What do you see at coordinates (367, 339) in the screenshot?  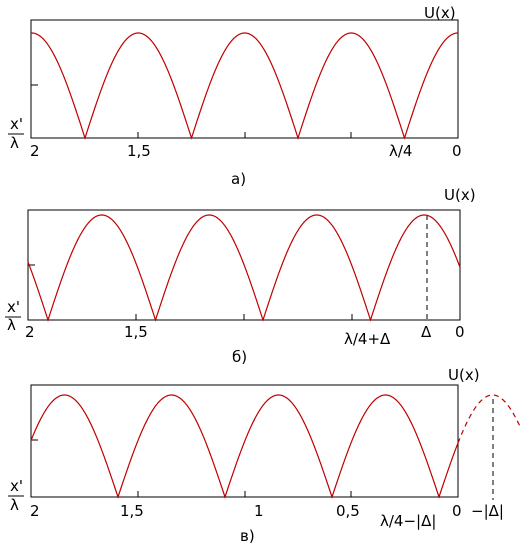 I see `tick-label: λ/4+Δ` at bounding box center [367, 339].